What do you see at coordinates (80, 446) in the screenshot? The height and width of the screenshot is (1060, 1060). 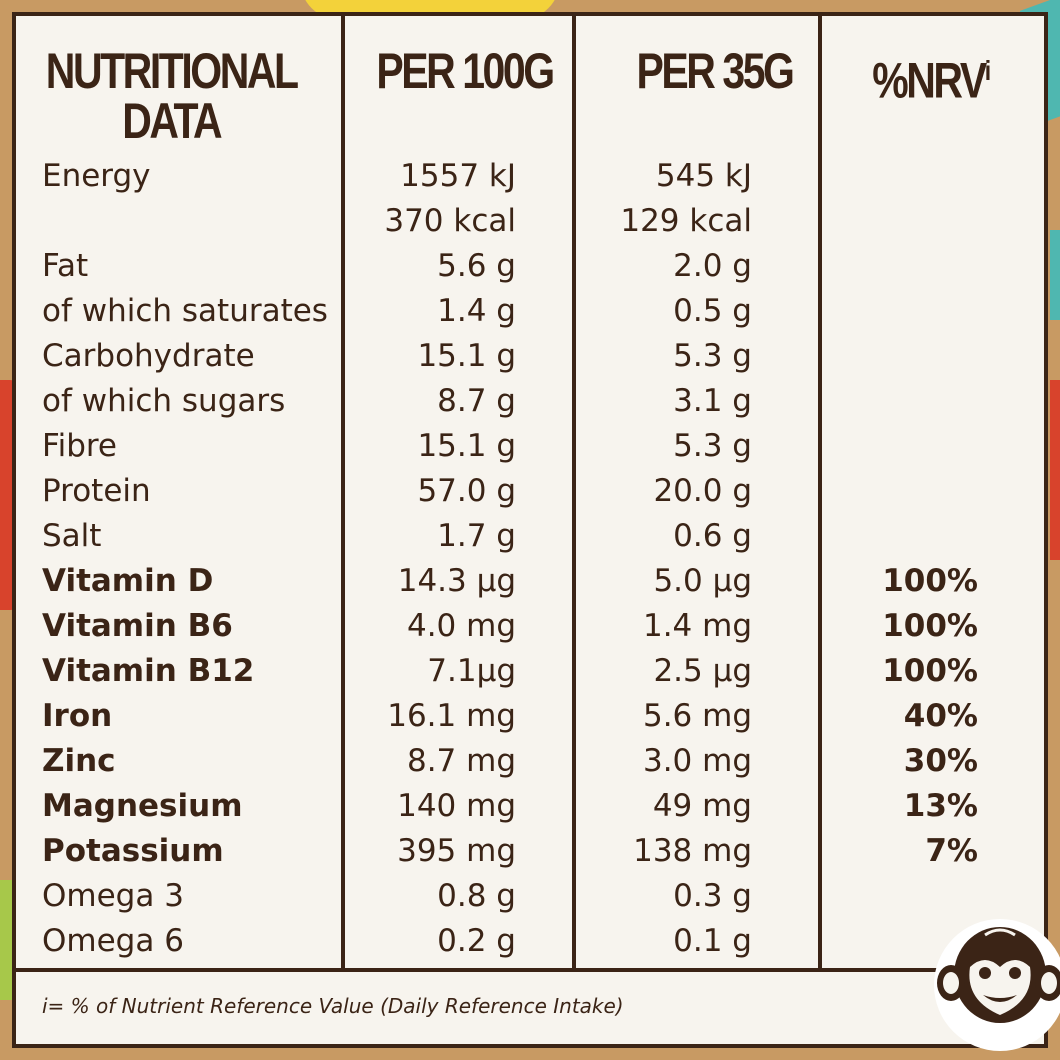 I see `nutrient-label: Fibre` at bounding box center [80, 446].